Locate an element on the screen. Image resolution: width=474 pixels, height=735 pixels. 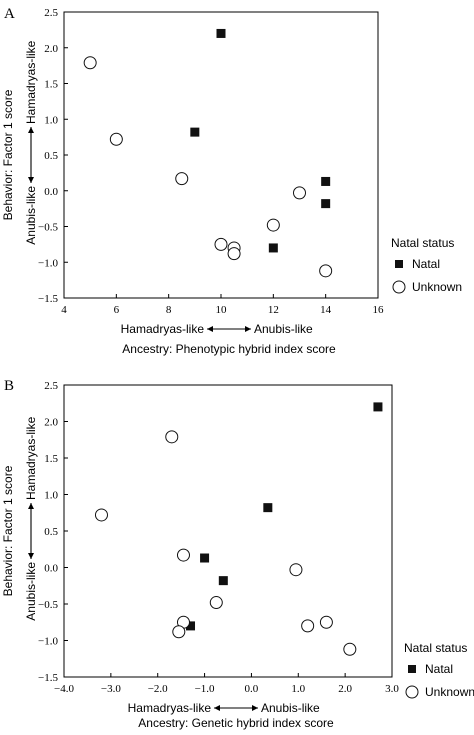
x-tick-label: 0.0 is located at coordinates (252, 689).